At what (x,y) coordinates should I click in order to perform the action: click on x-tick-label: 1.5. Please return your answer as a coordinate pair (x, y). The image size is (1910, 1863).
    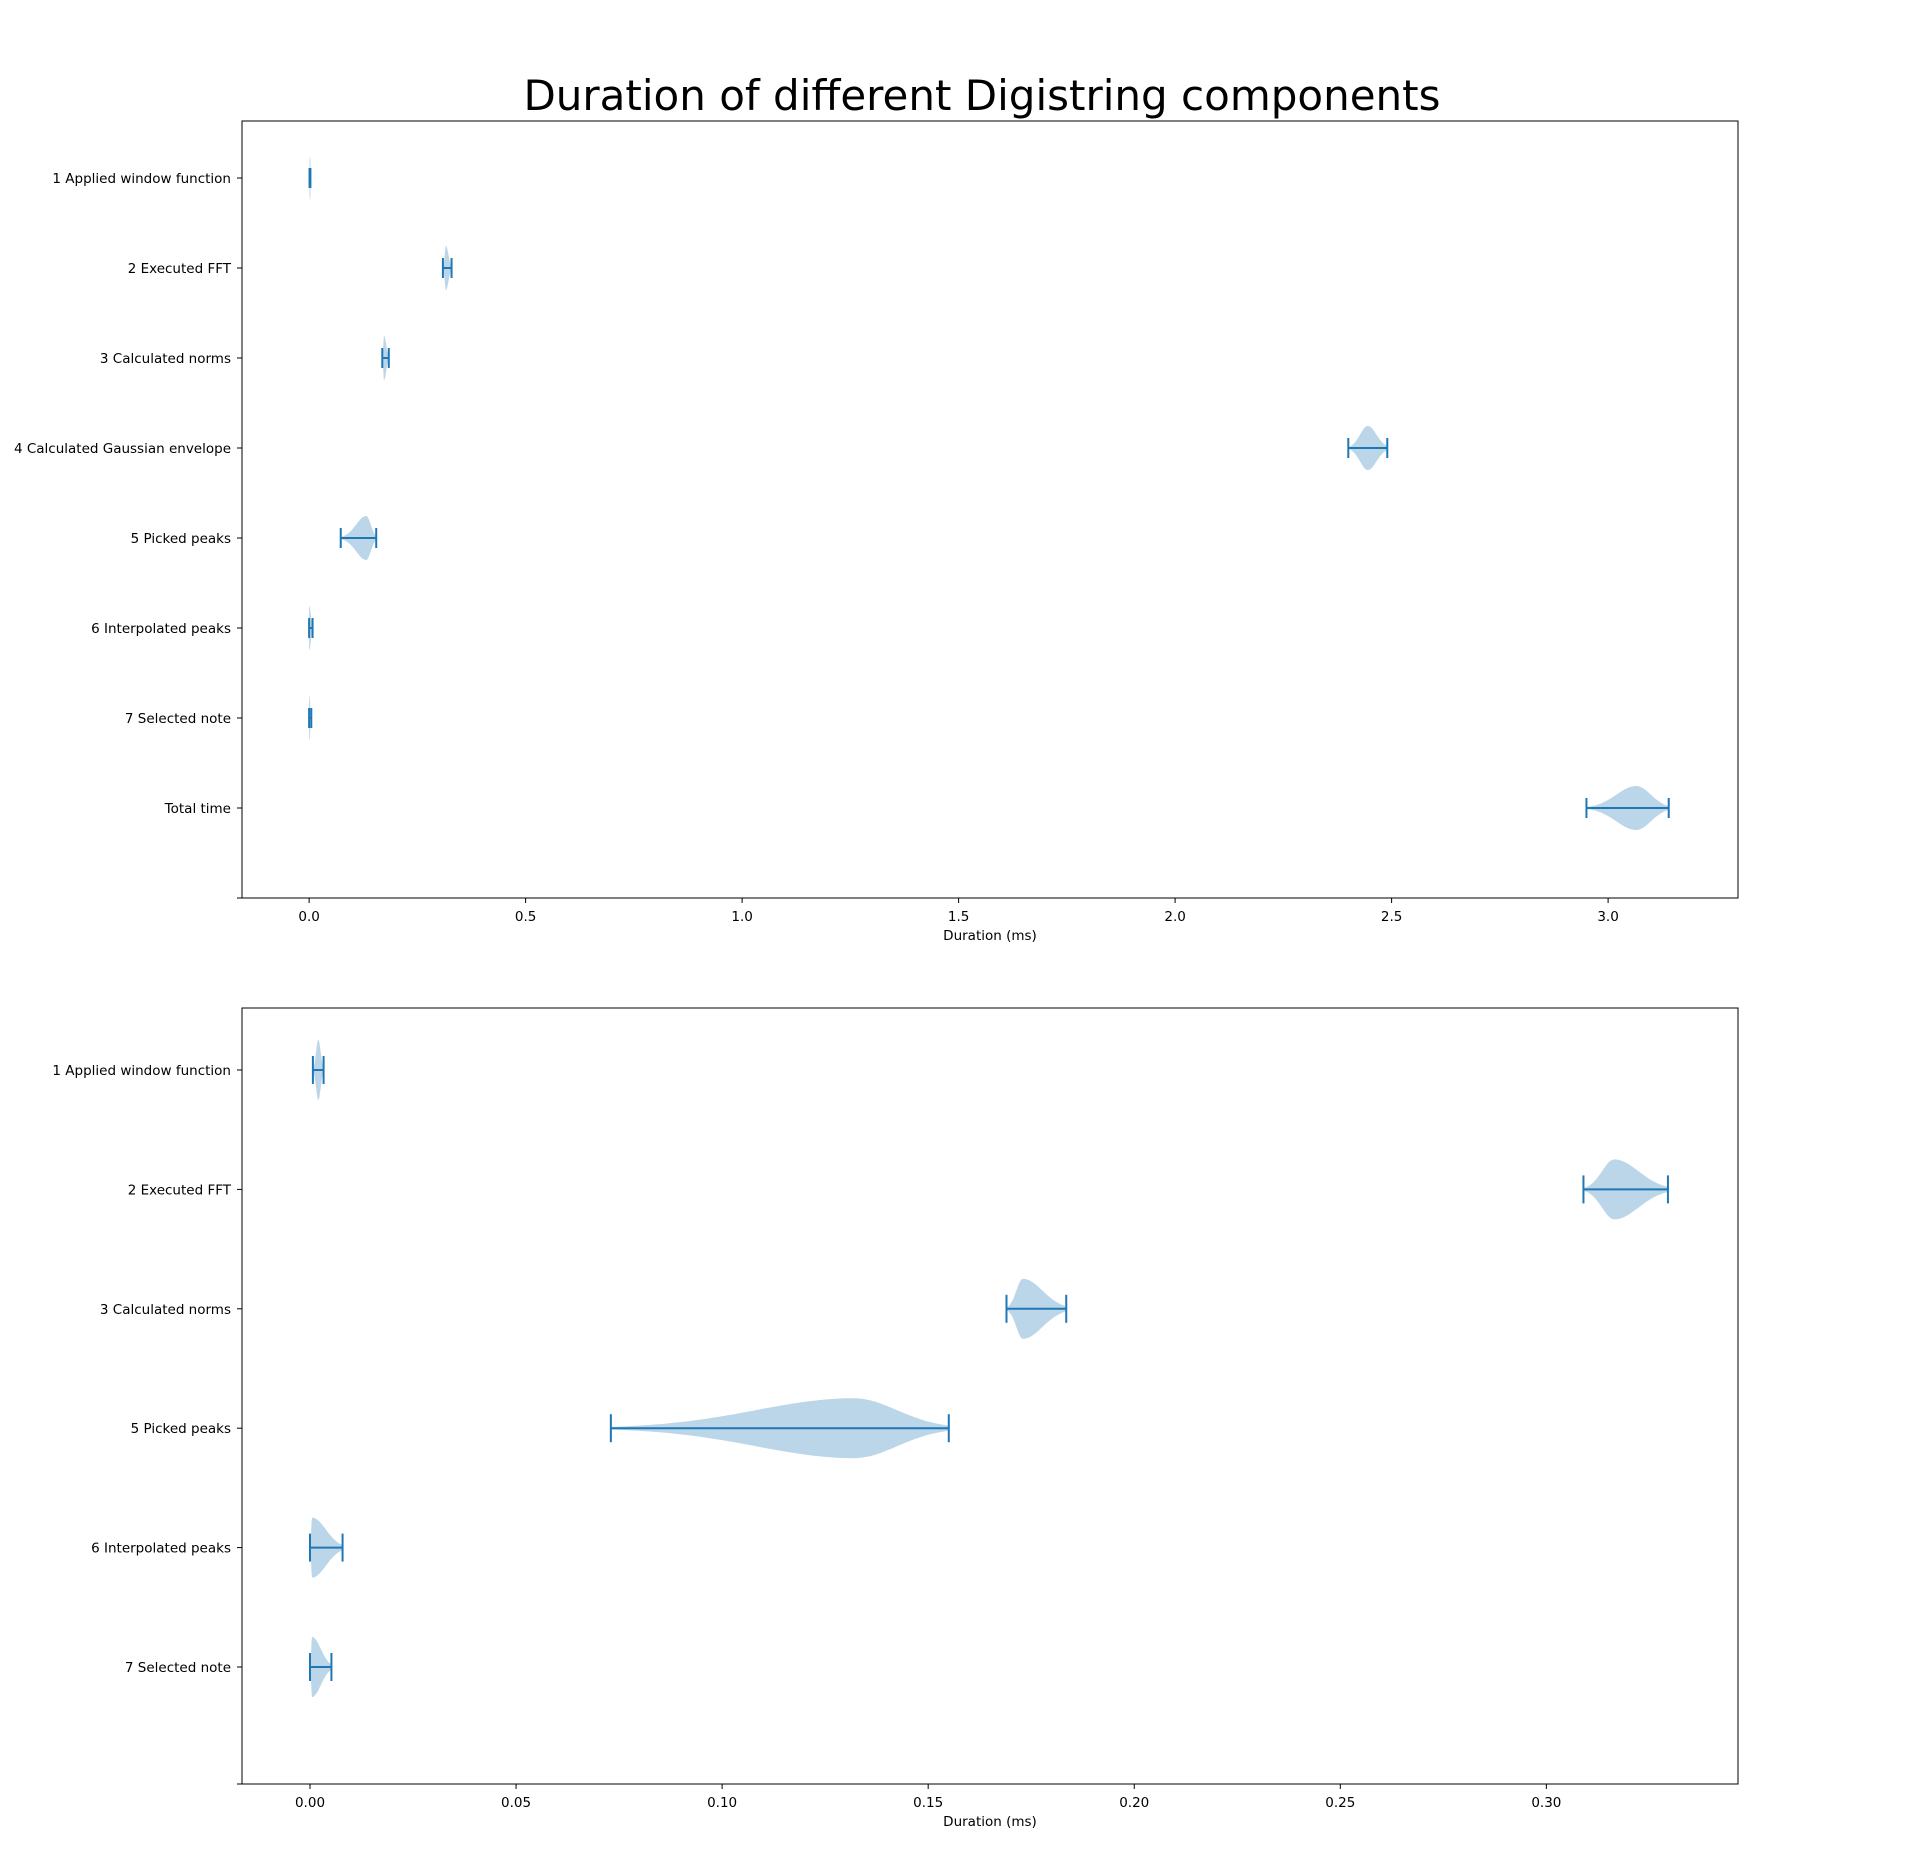
    Looking at the image, I should click on (958, 917).